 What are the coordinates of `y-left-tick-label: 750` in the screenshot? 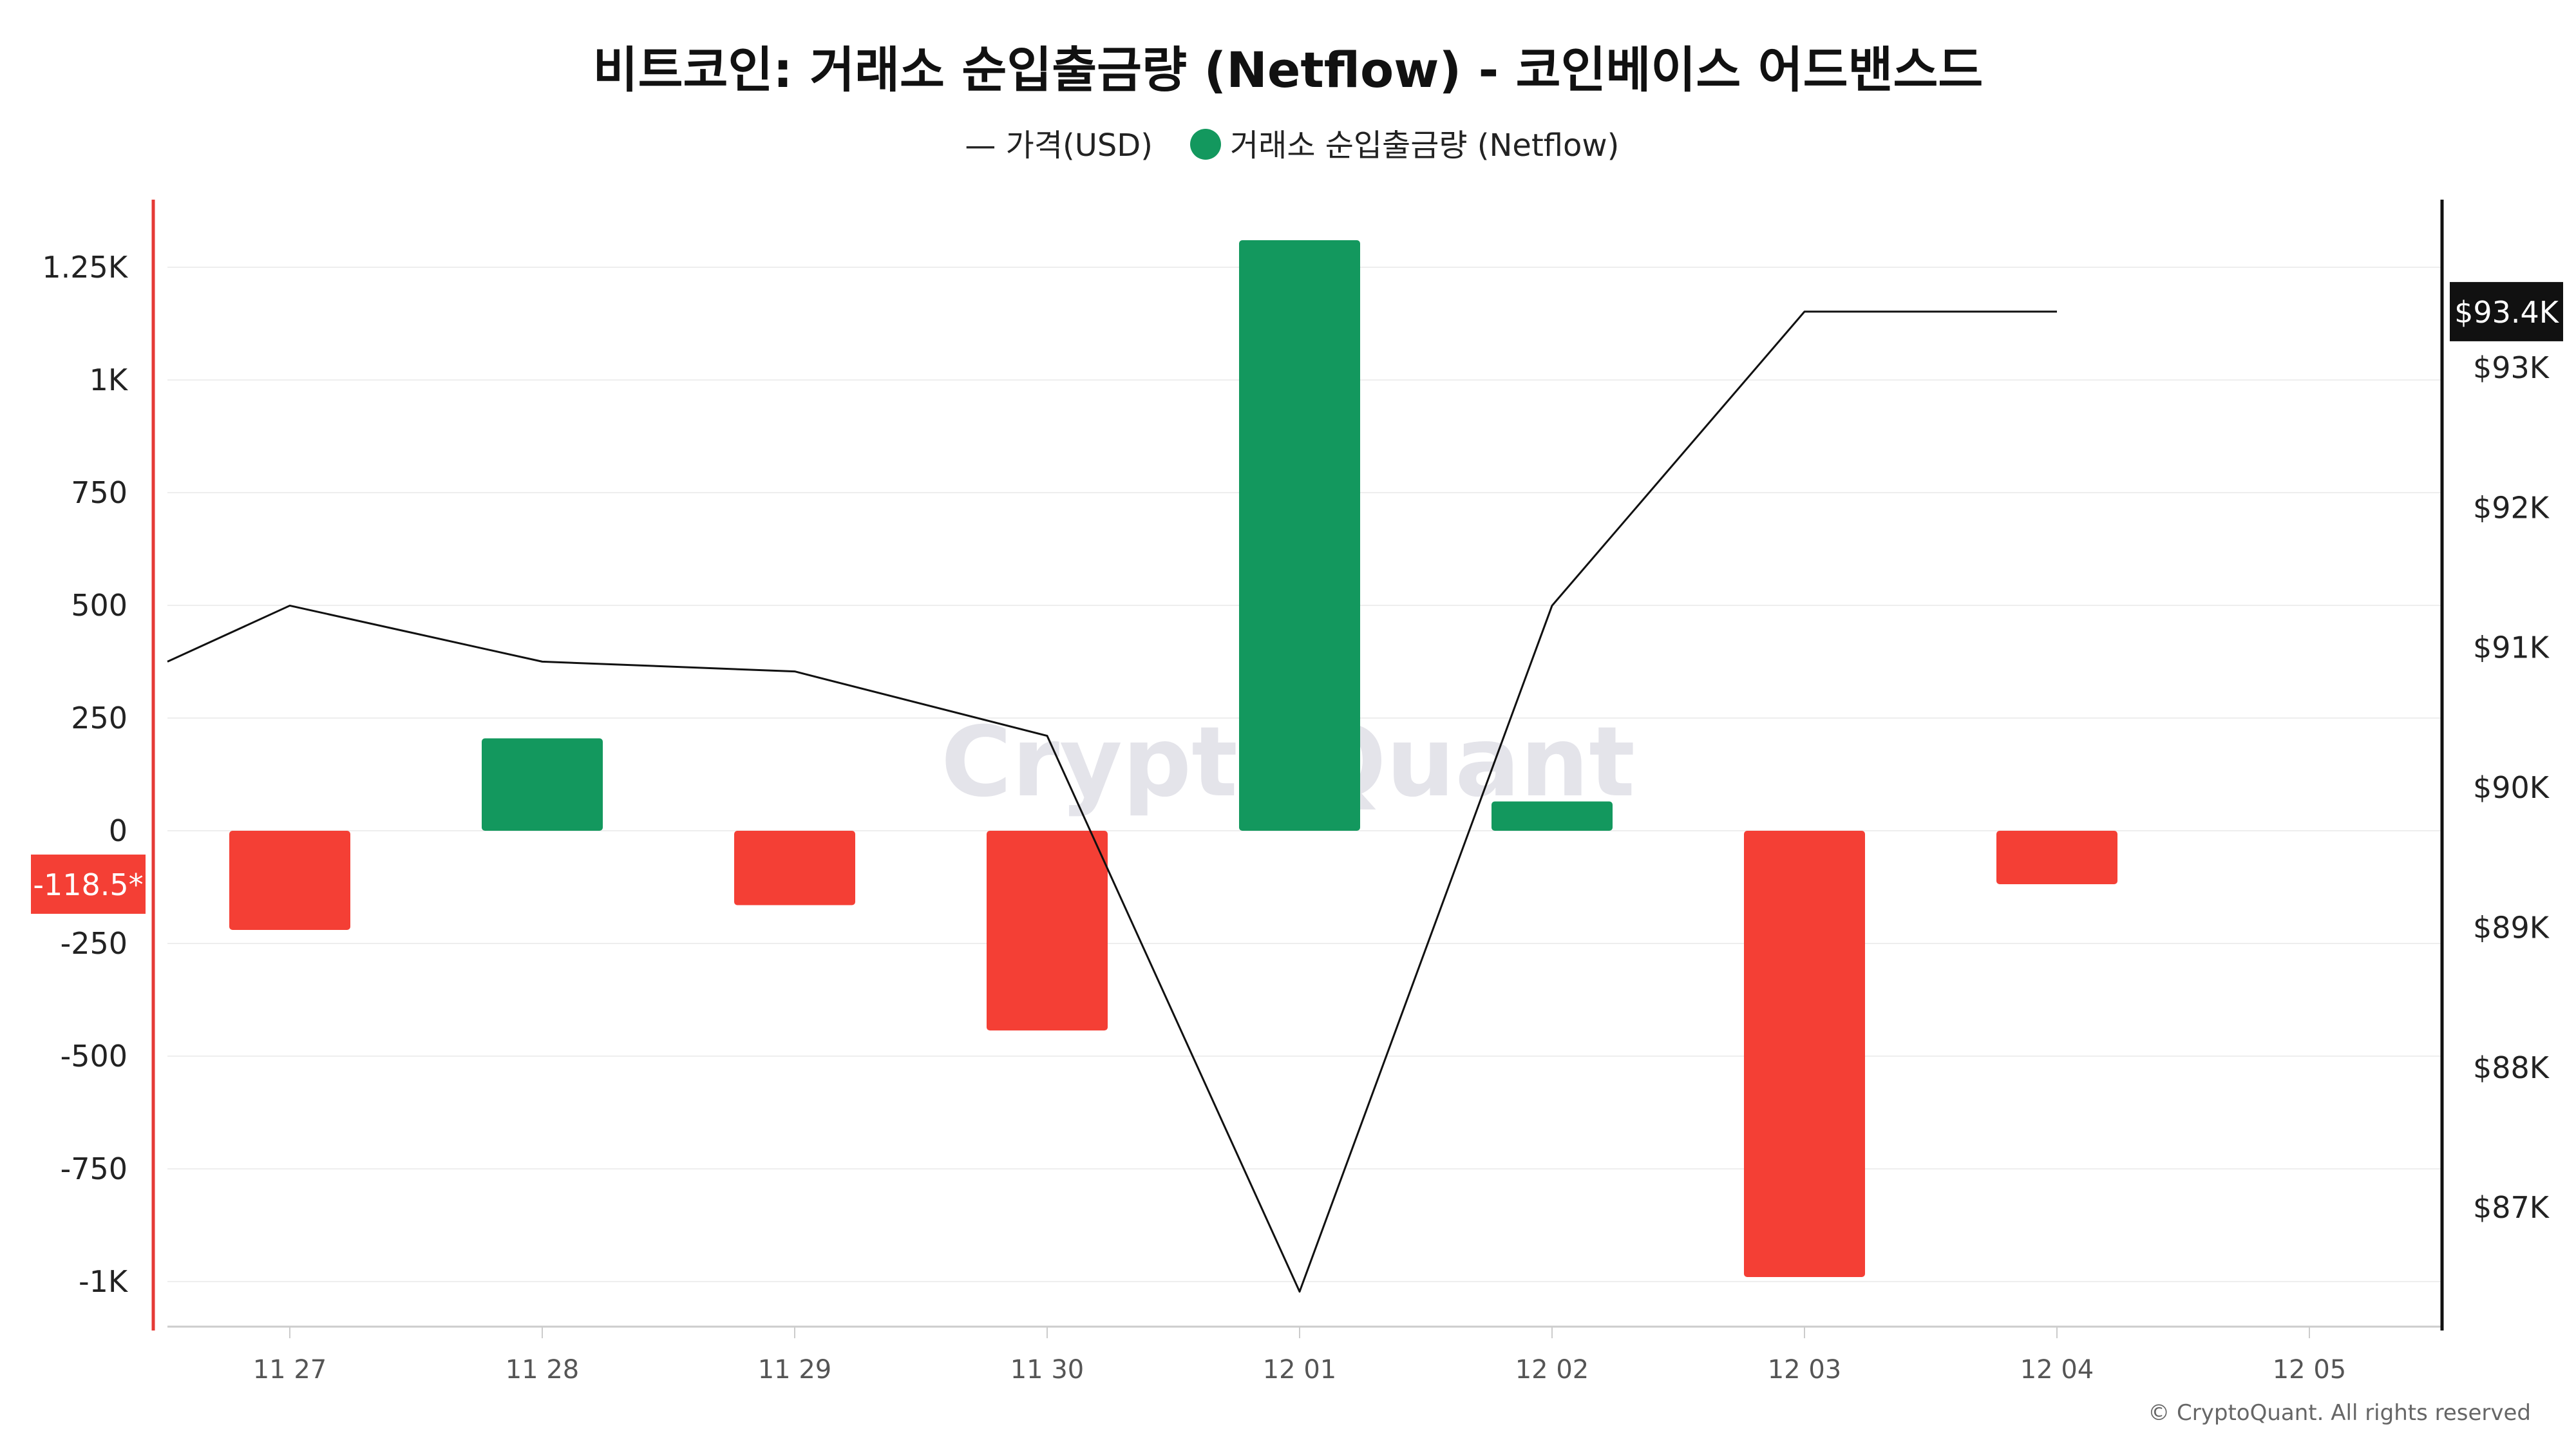 It's located at (100, 493).